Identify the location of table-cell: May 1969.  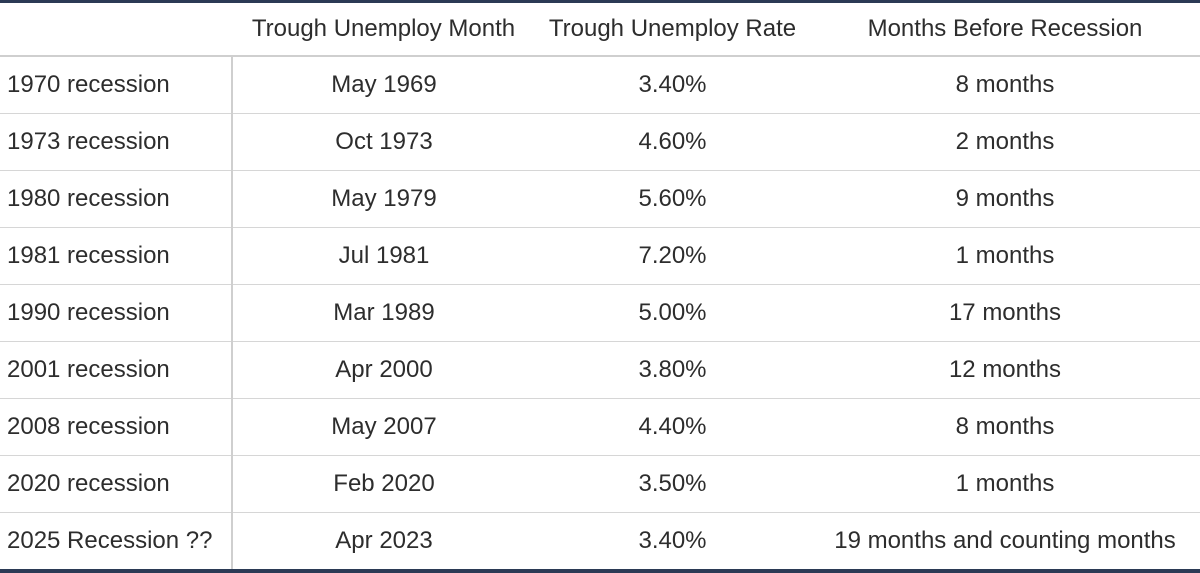
(384, 84).